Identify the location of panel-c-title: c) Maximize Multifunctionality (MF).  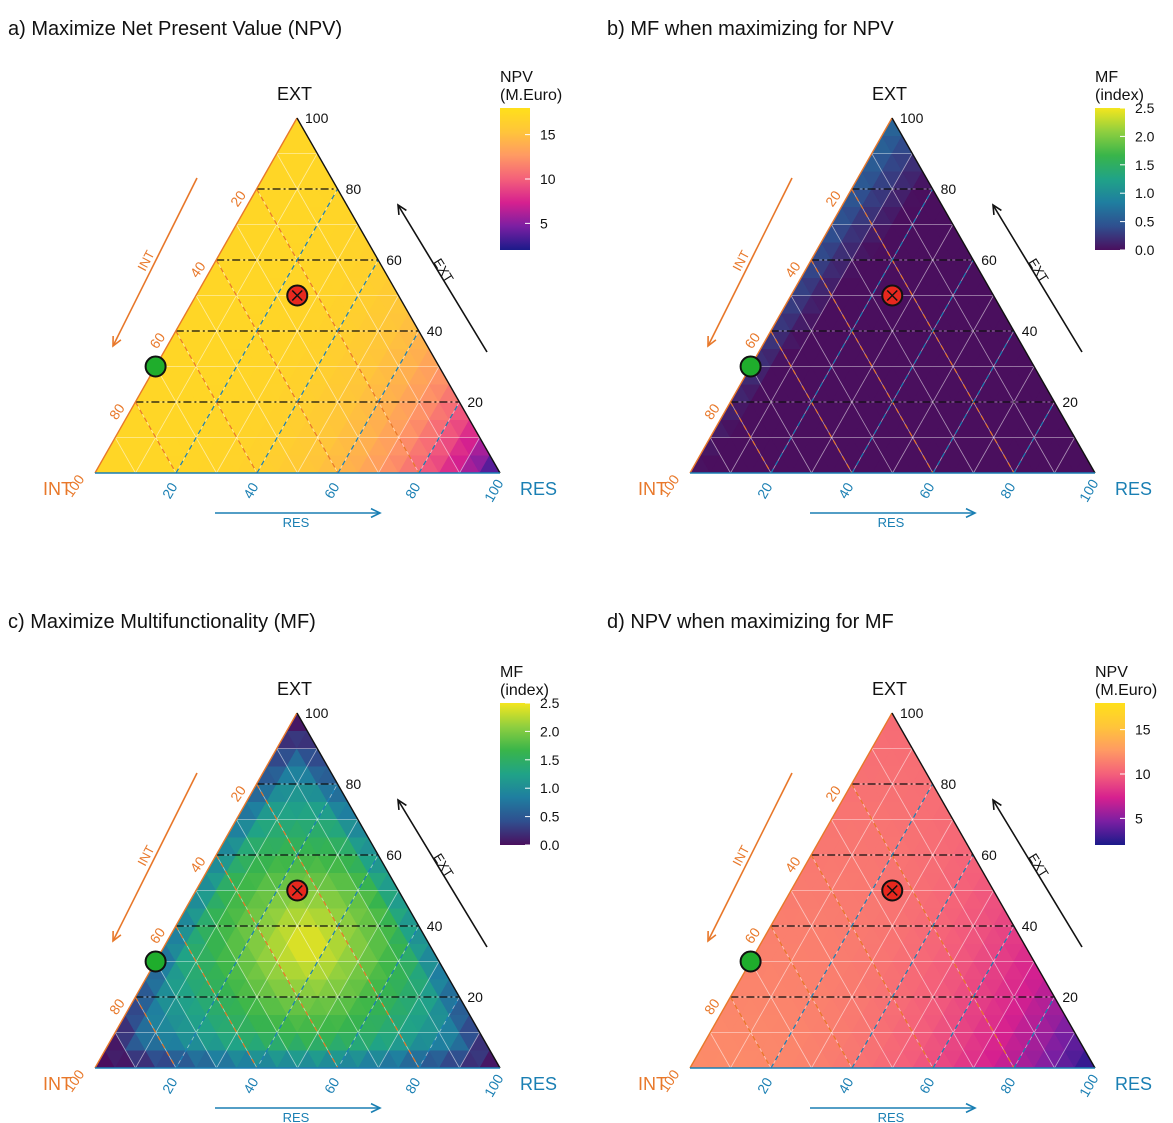
(162, 622).